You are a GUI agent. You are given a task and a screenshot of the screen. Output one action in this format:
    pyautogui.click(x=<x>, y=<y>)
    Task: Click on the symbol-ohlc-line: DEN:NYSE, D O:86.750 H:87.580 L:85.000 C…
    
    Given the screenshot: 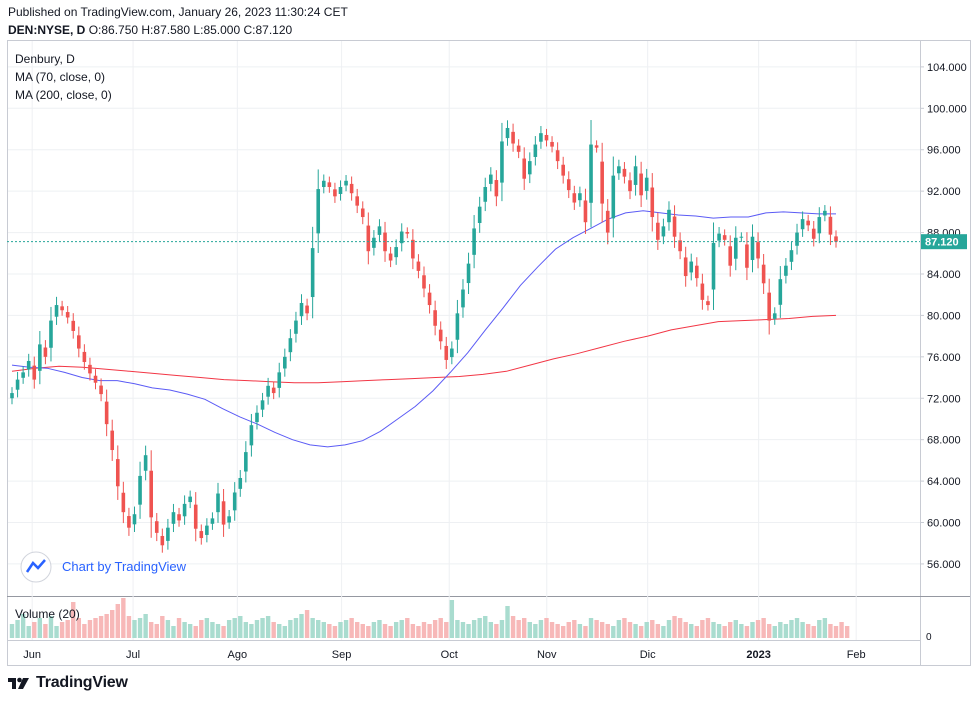 What is the action you would take?
    pyautogui.click(x=150, y=30)
    